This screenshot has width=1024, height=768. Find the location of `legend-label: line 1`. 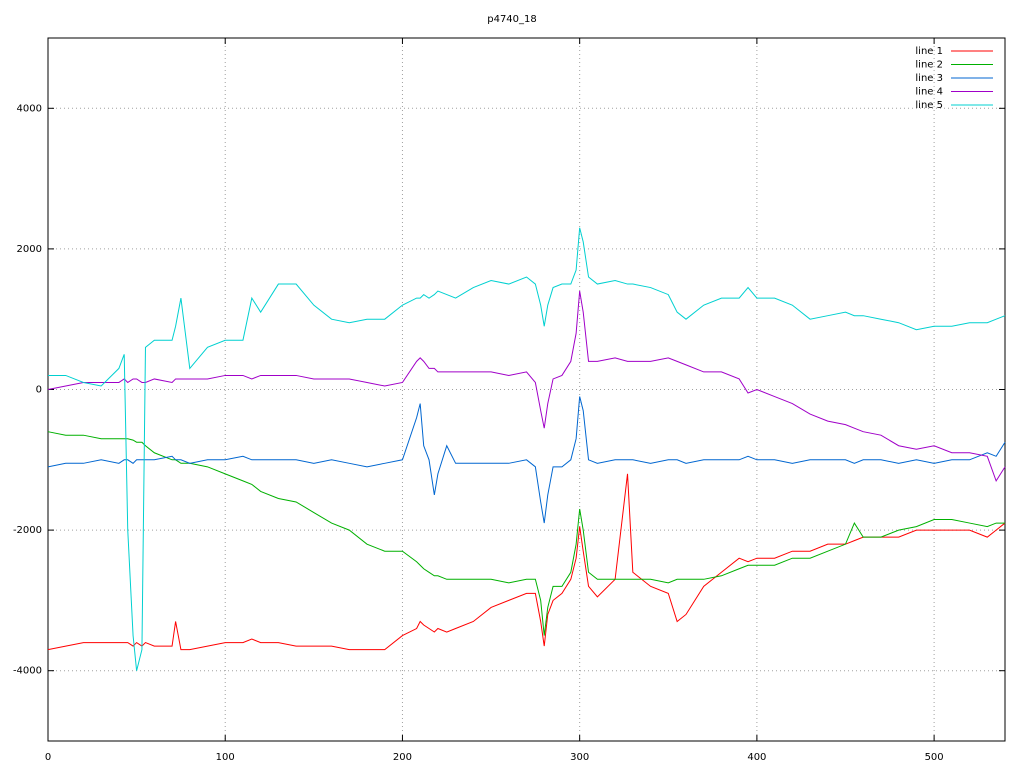

legend-label: line 1 is located at coordinates (929, 51).